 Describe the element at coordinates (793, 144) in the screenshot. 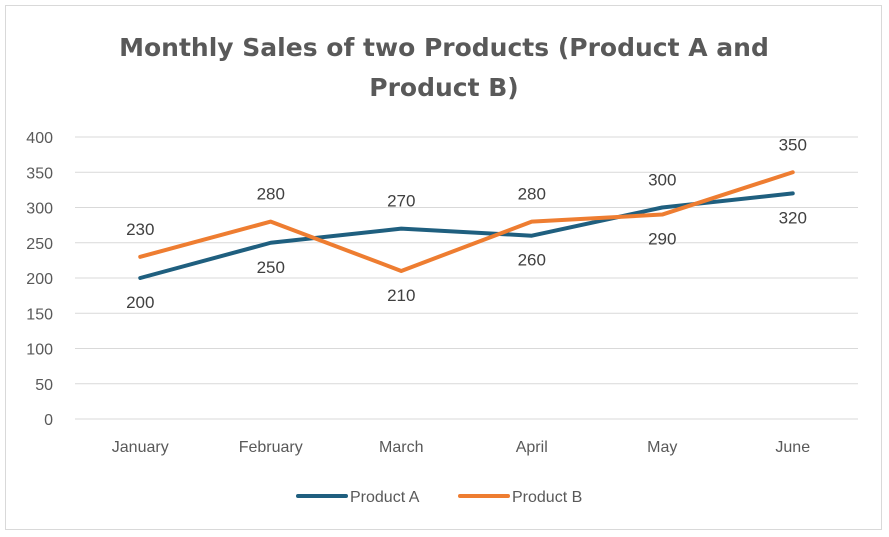

I see `data-label: 350` at that location.